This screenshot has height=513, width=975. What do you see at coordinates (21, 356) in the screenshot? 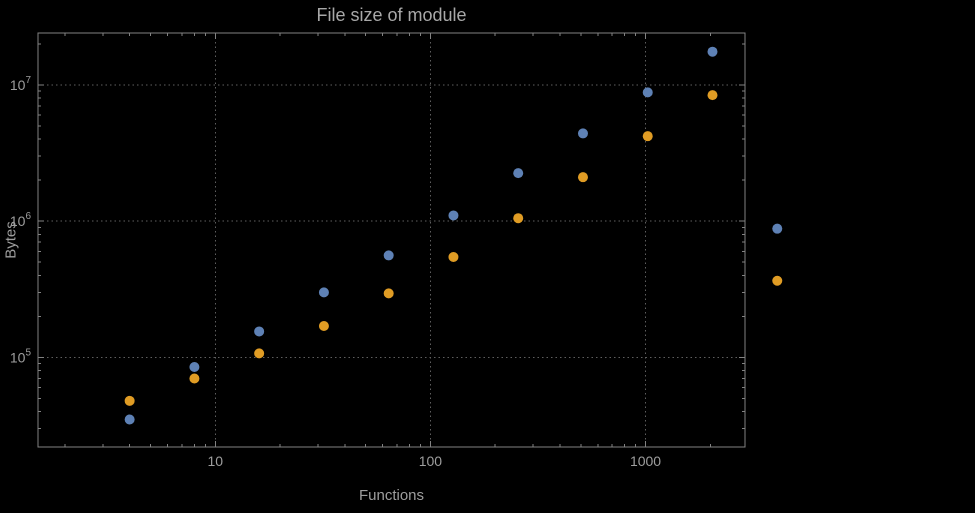
I see `y-tick-label: 10⁵` at bounding box center [21, 356].